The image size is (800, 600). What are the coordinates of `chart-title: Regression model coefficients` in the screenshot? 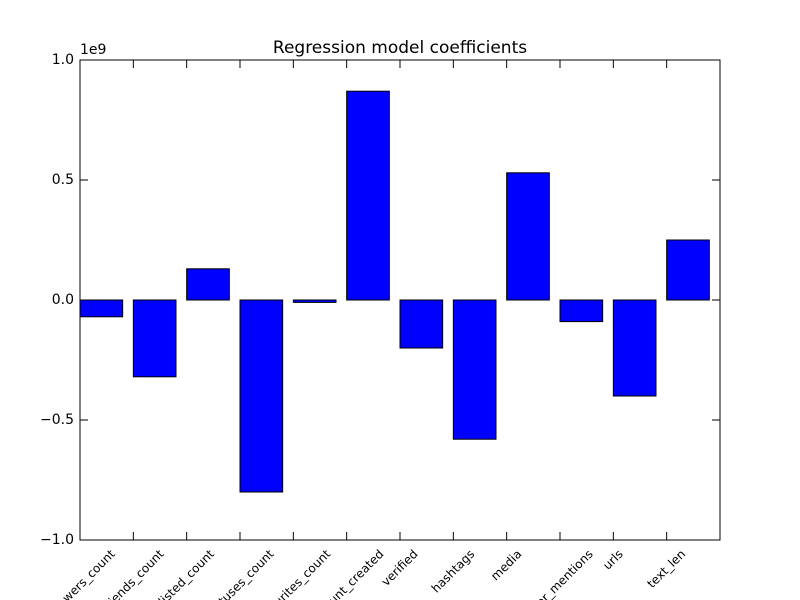 It's located at (400, 48).